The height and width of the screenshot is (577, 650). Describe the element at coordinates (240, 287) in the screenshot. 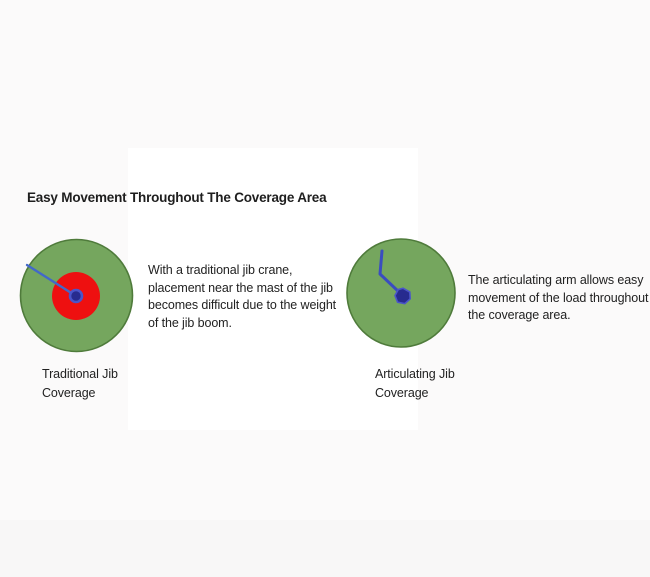

I see `description-line: placement near the mast of the jib` at that location.